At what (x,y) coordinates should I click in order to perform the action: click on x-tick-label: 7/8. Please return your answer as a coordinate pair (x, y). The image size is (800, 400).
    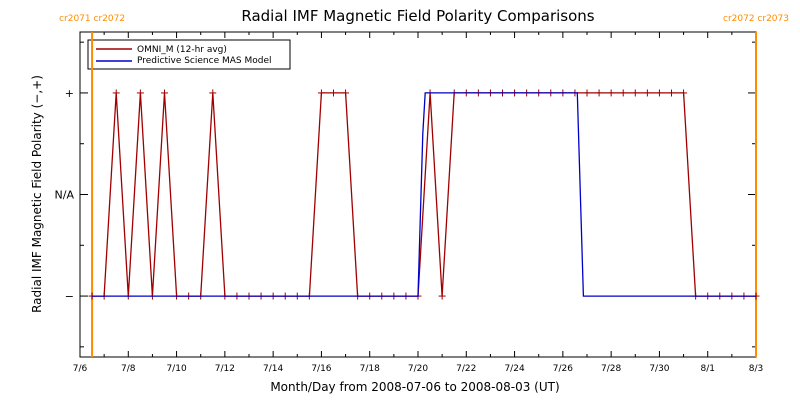
    Looking at the image, I should click on (128, 369).